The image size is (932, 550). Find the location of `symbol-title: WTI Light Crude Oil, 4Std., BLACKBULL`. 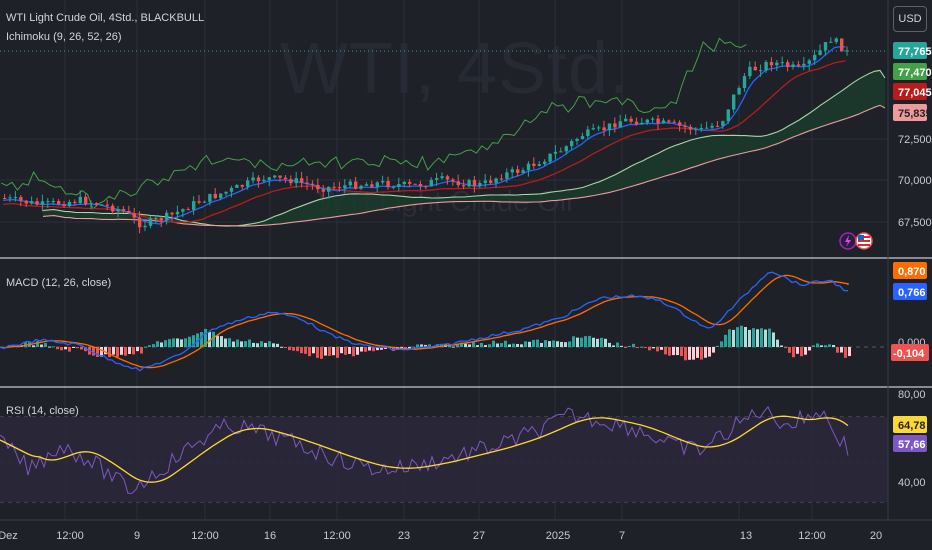

symbol-title: WTI Light Crude Oil, 4Std., BLACKBULL is located at coordinates (105, 18).